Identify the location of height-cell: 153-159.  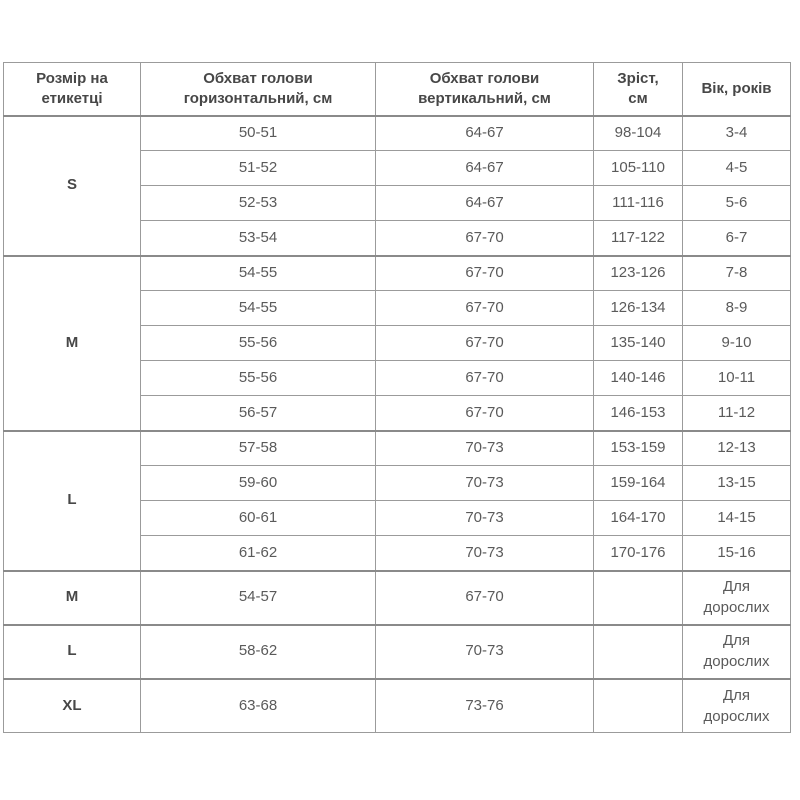
(638, 447).